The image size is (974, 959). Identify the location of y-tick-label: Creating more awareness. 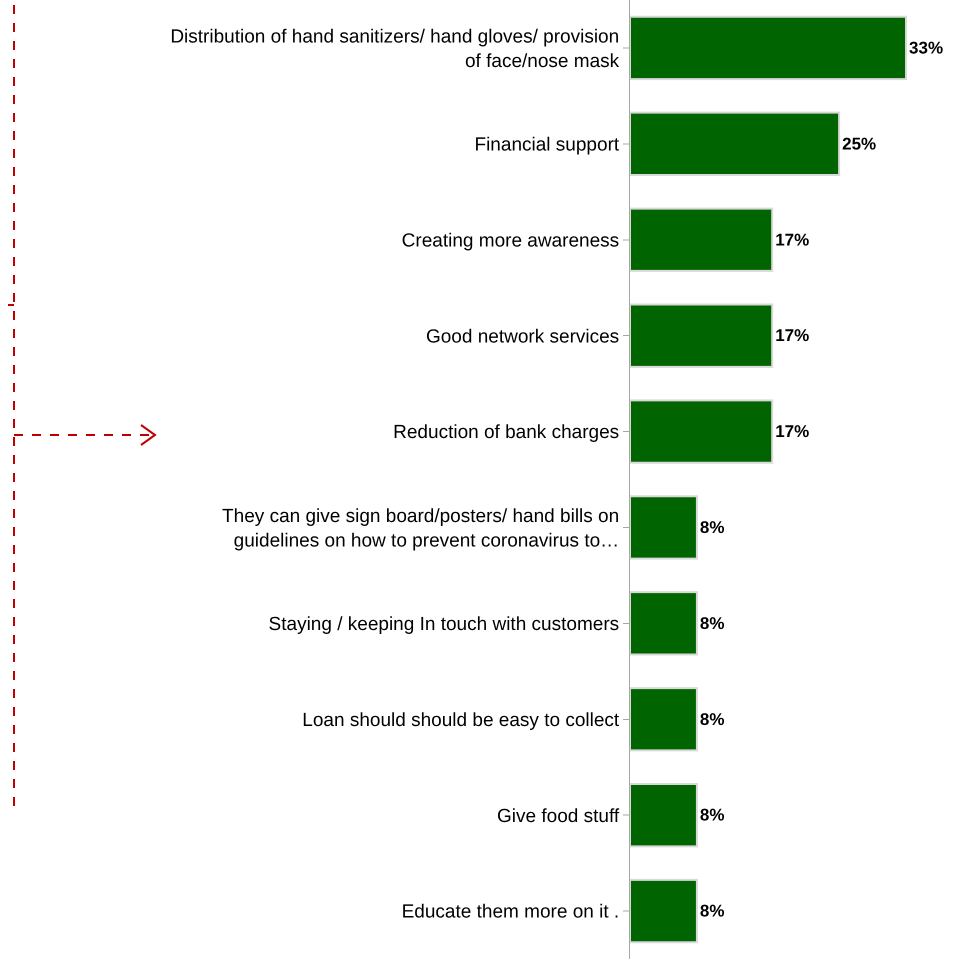
(511, 241).